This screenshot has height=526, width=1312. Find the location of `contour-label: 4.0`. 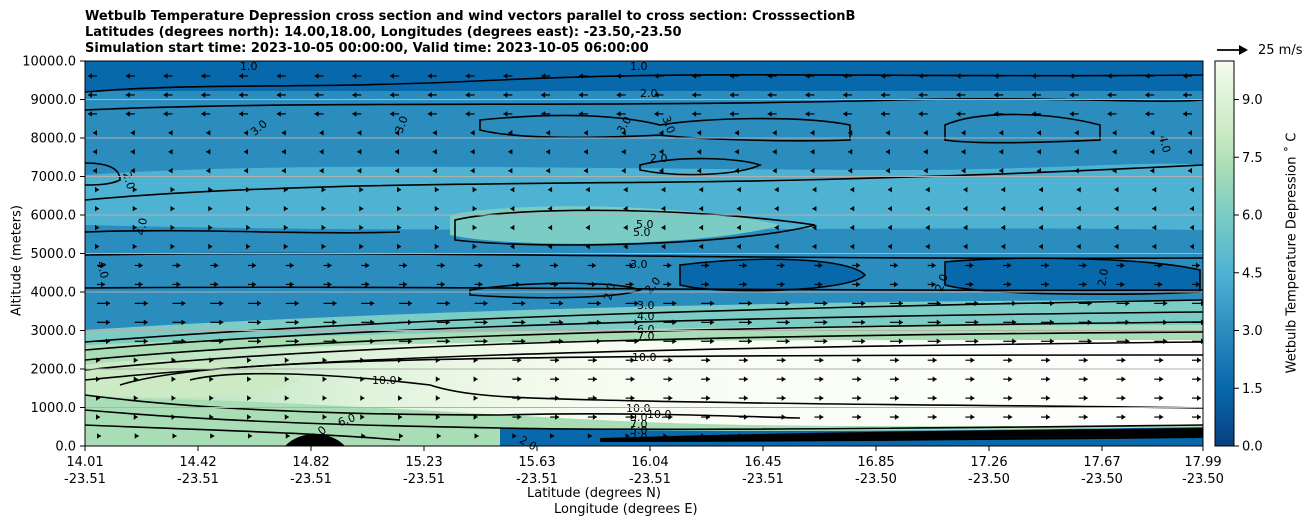

contour-label: 4.0 is located at coordinates (102, 270).